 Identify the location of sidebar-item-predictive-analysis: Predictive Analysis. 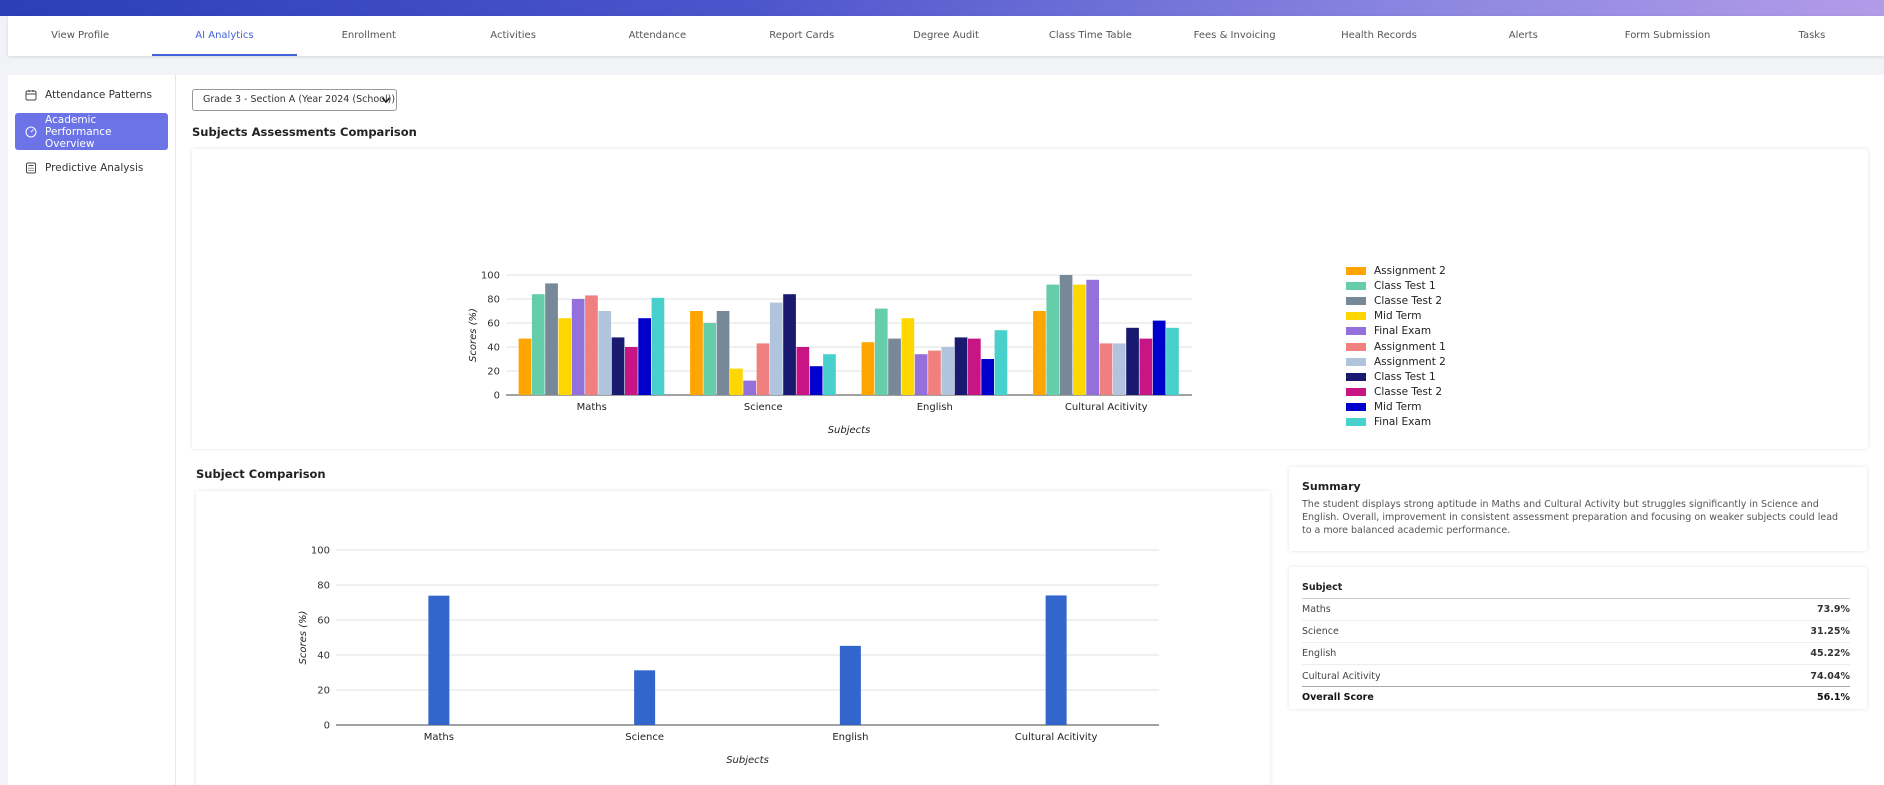
(91, 168).